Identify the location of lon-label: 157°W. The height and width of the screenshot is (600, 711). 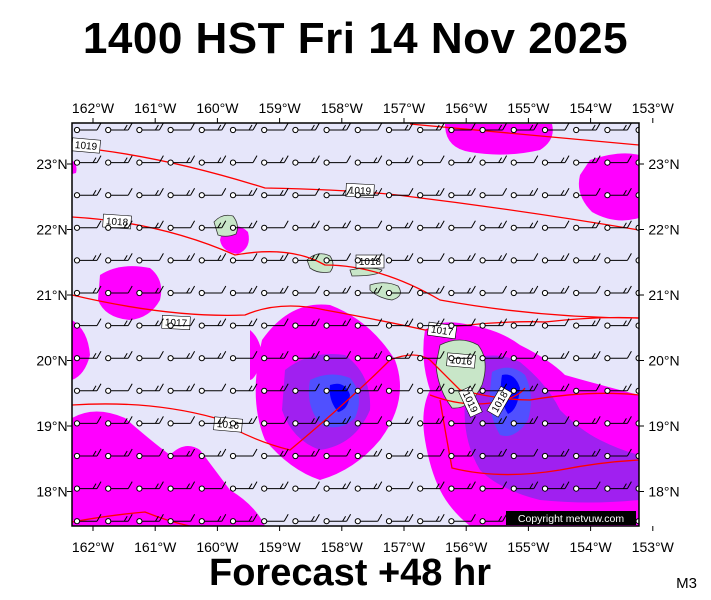
(404, 547).